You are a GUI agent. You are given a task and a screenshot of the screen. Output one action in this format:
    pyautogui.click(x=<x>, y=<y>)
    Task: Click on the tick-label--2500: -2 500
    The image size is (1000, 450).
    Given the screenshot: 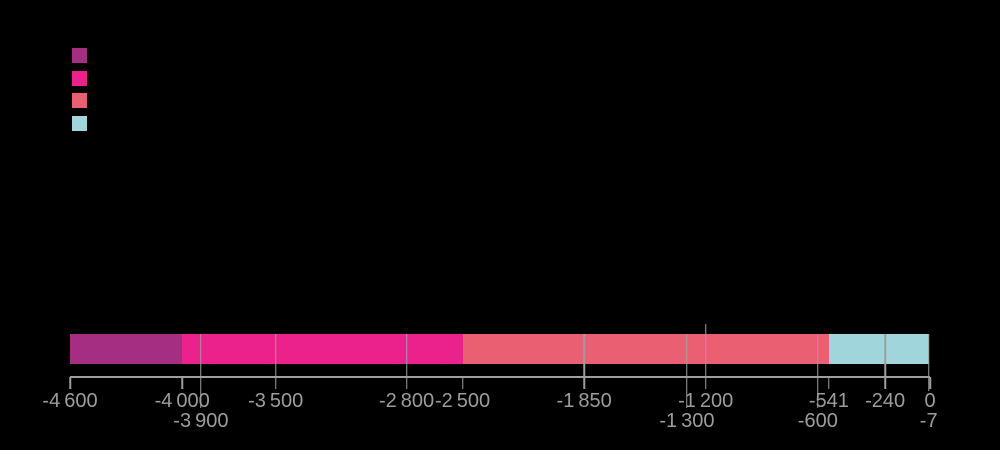 What is the action you would take?
    pyautogui.click(x=463, y=401)
    